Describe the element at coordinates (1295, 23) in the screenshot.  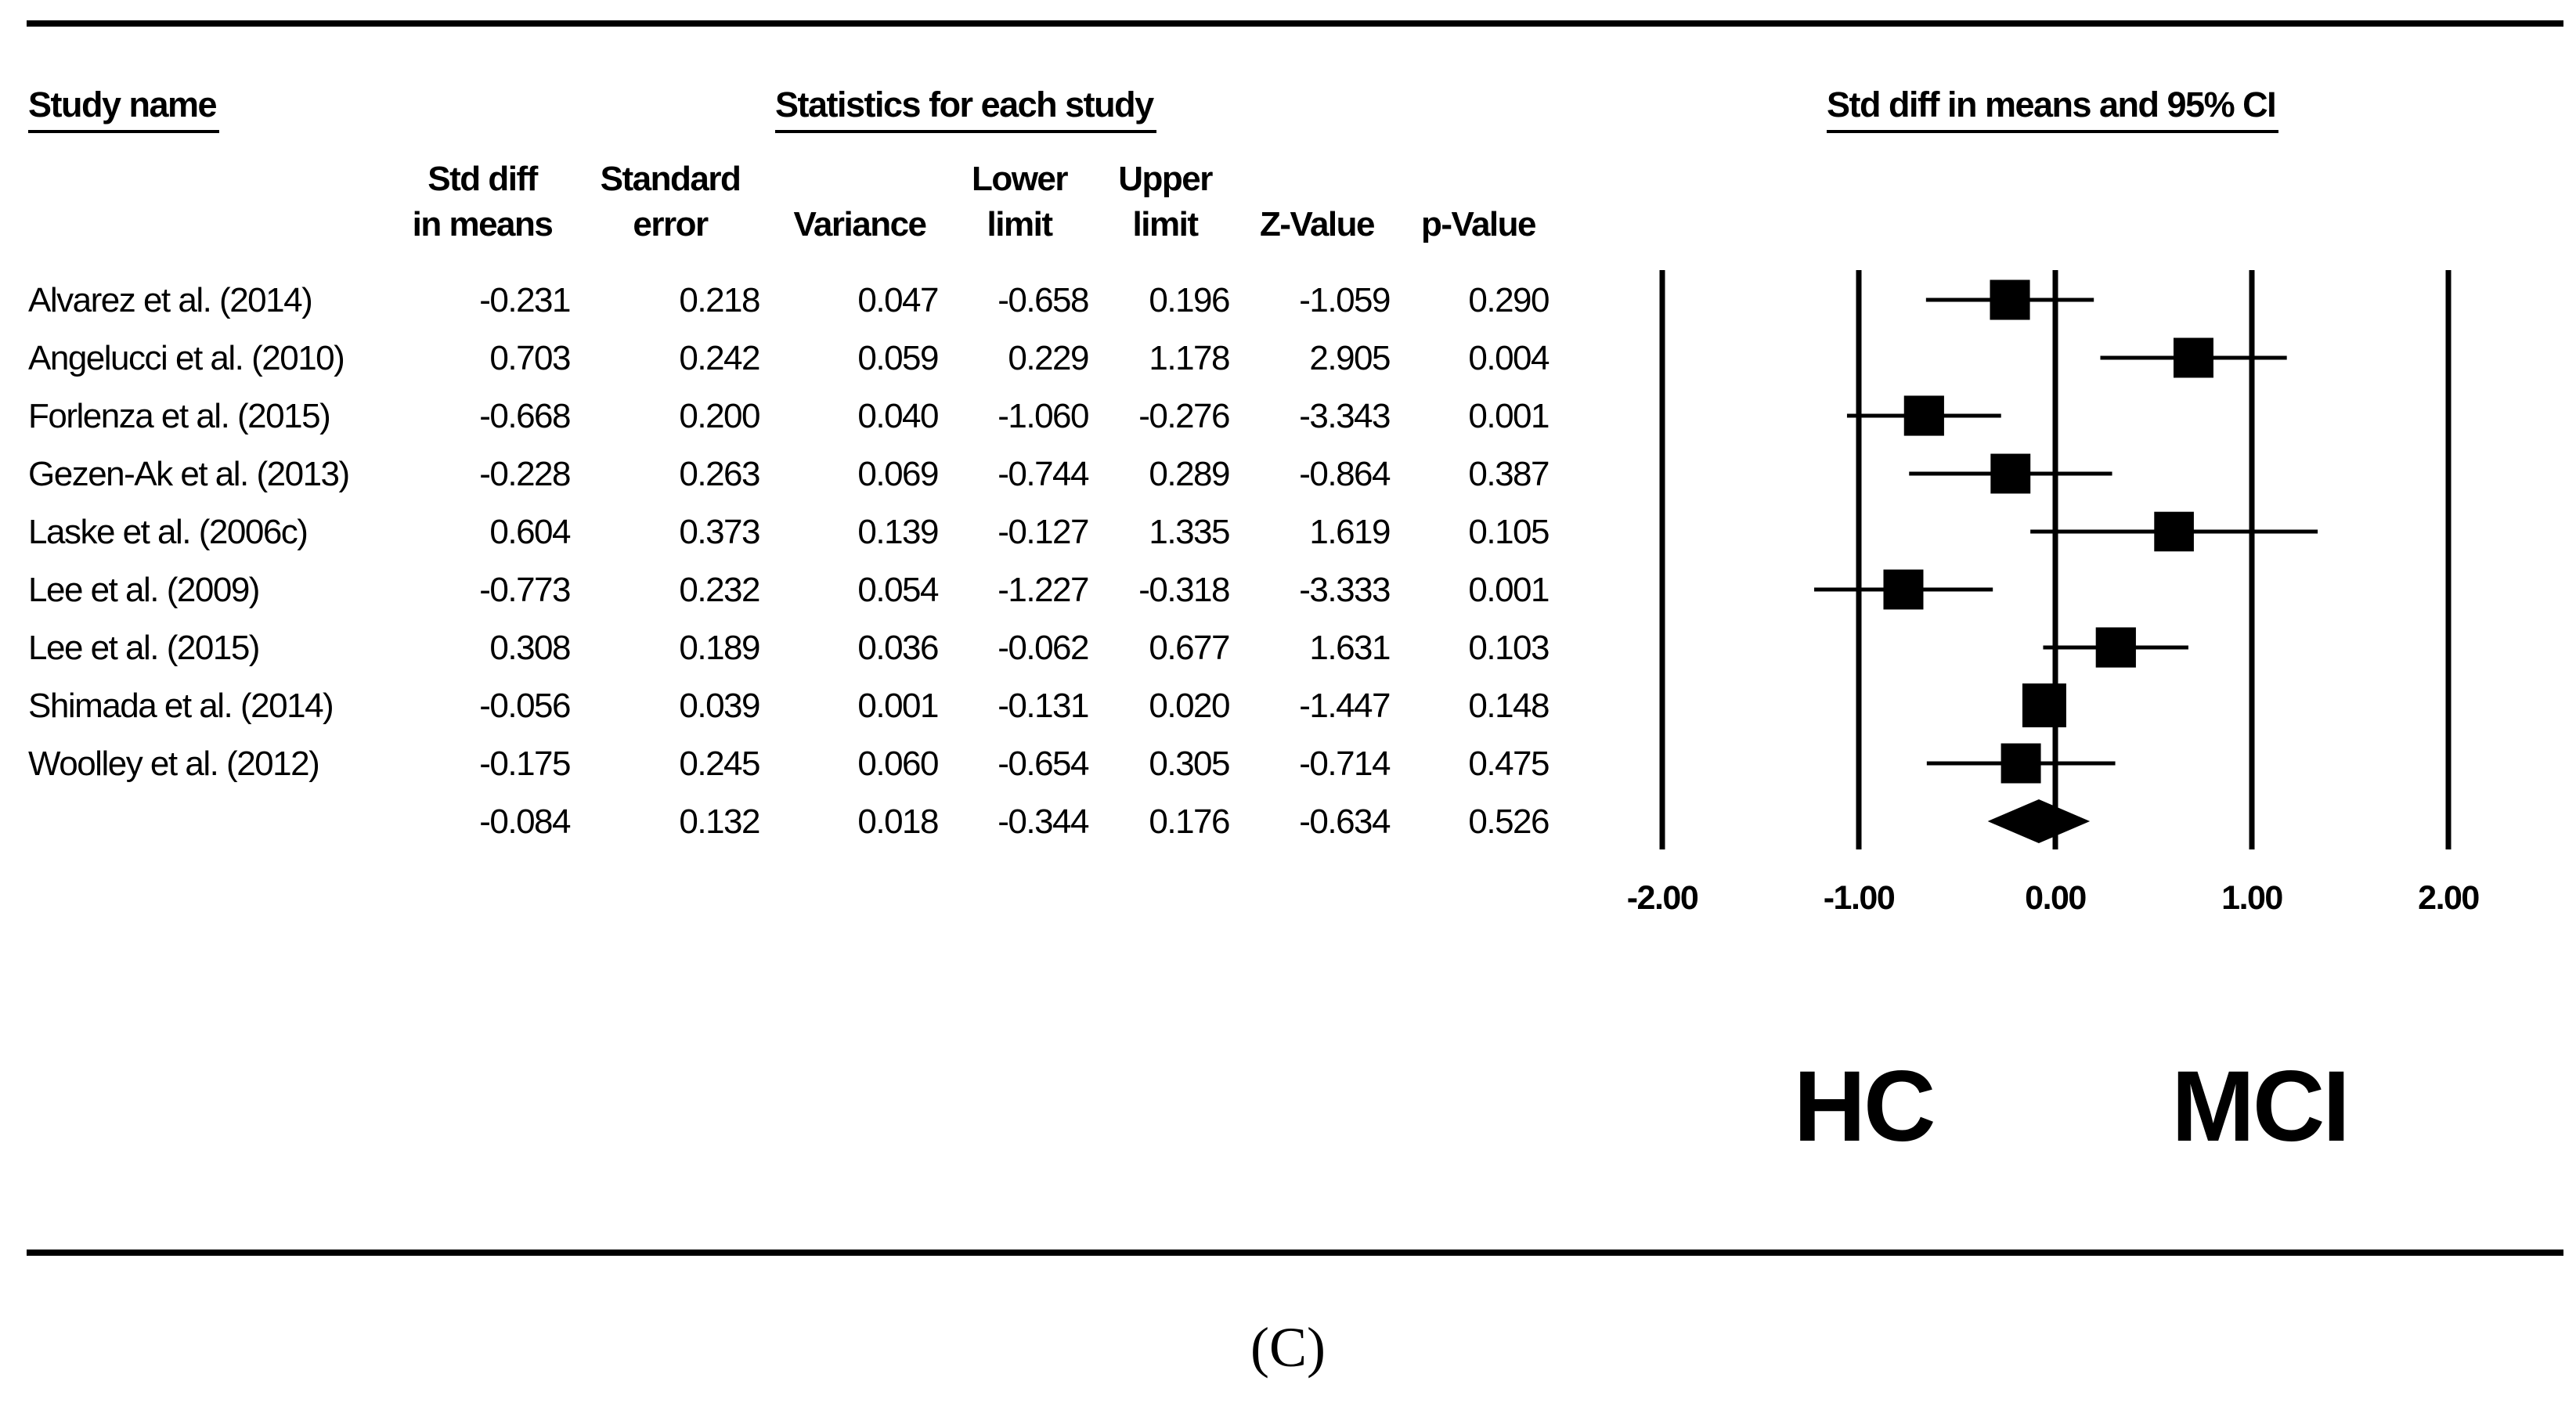
I see `top-rule` at that location.